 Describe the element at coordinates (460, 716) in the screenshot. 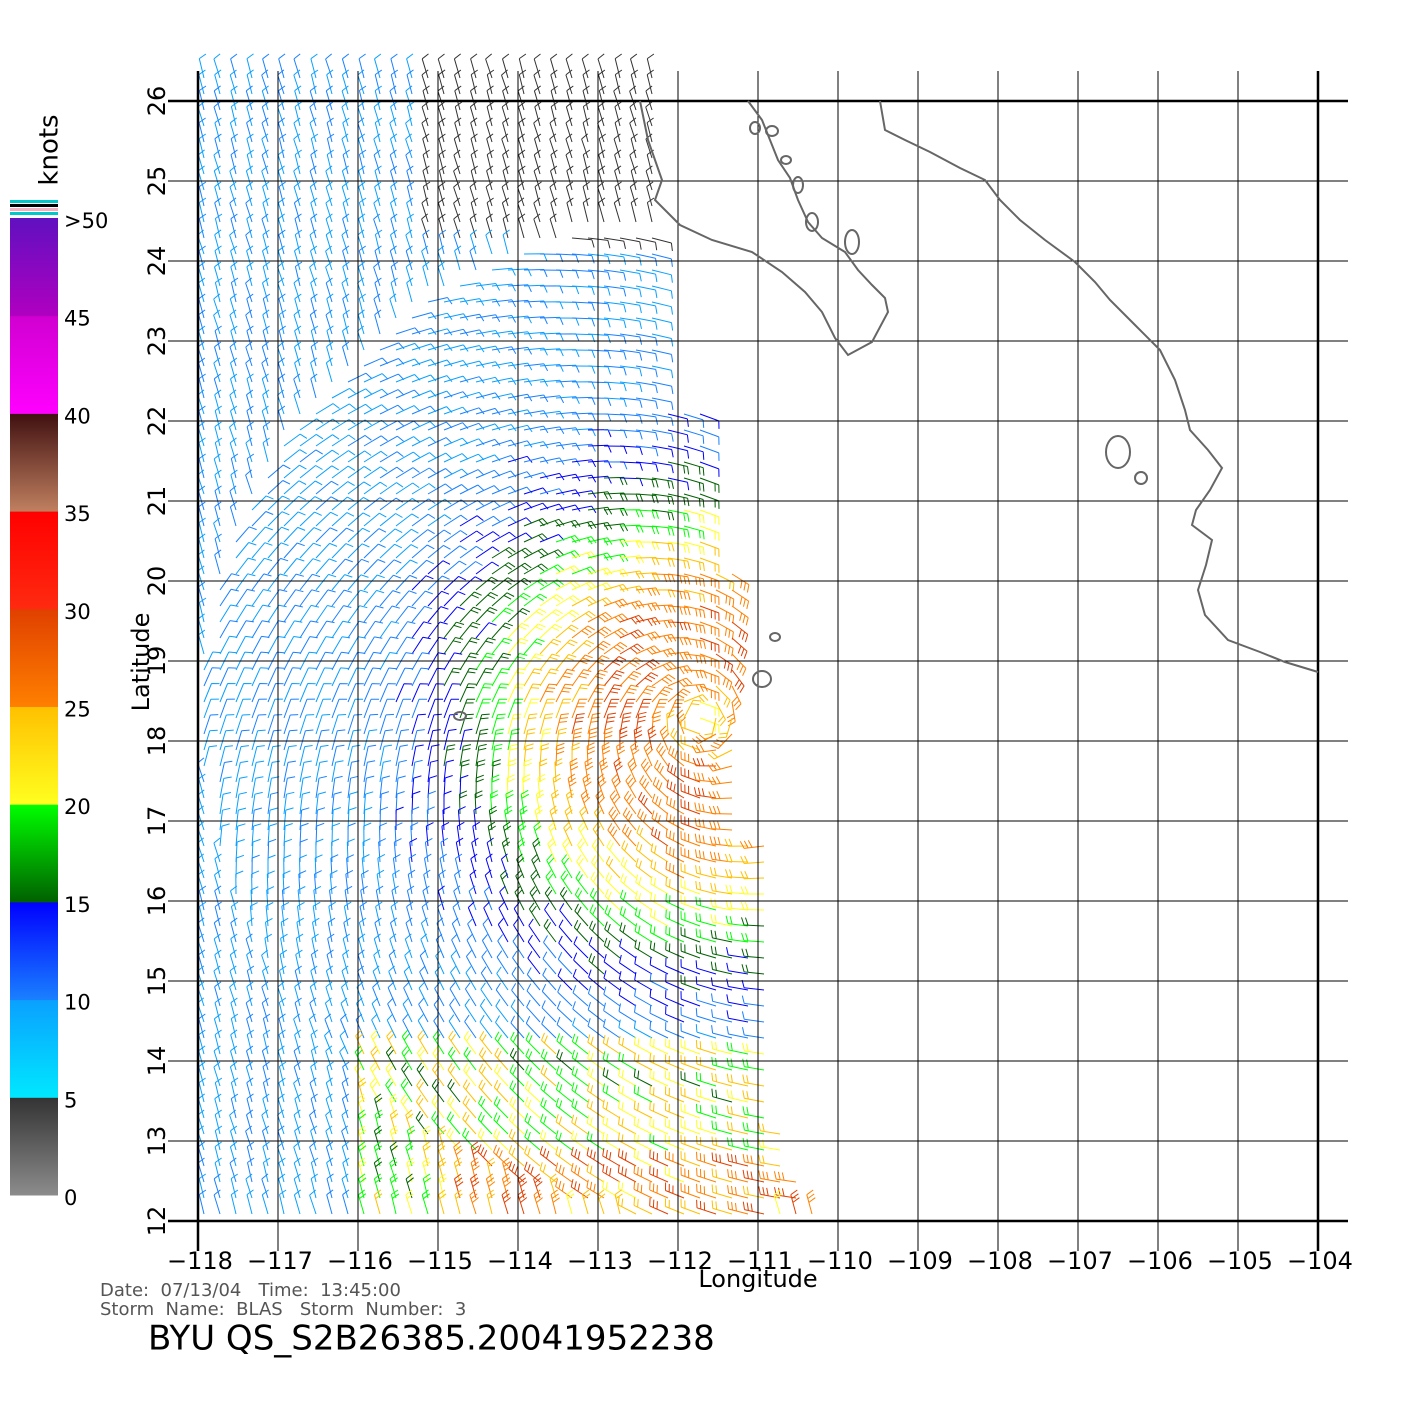

I see `island` at that location.